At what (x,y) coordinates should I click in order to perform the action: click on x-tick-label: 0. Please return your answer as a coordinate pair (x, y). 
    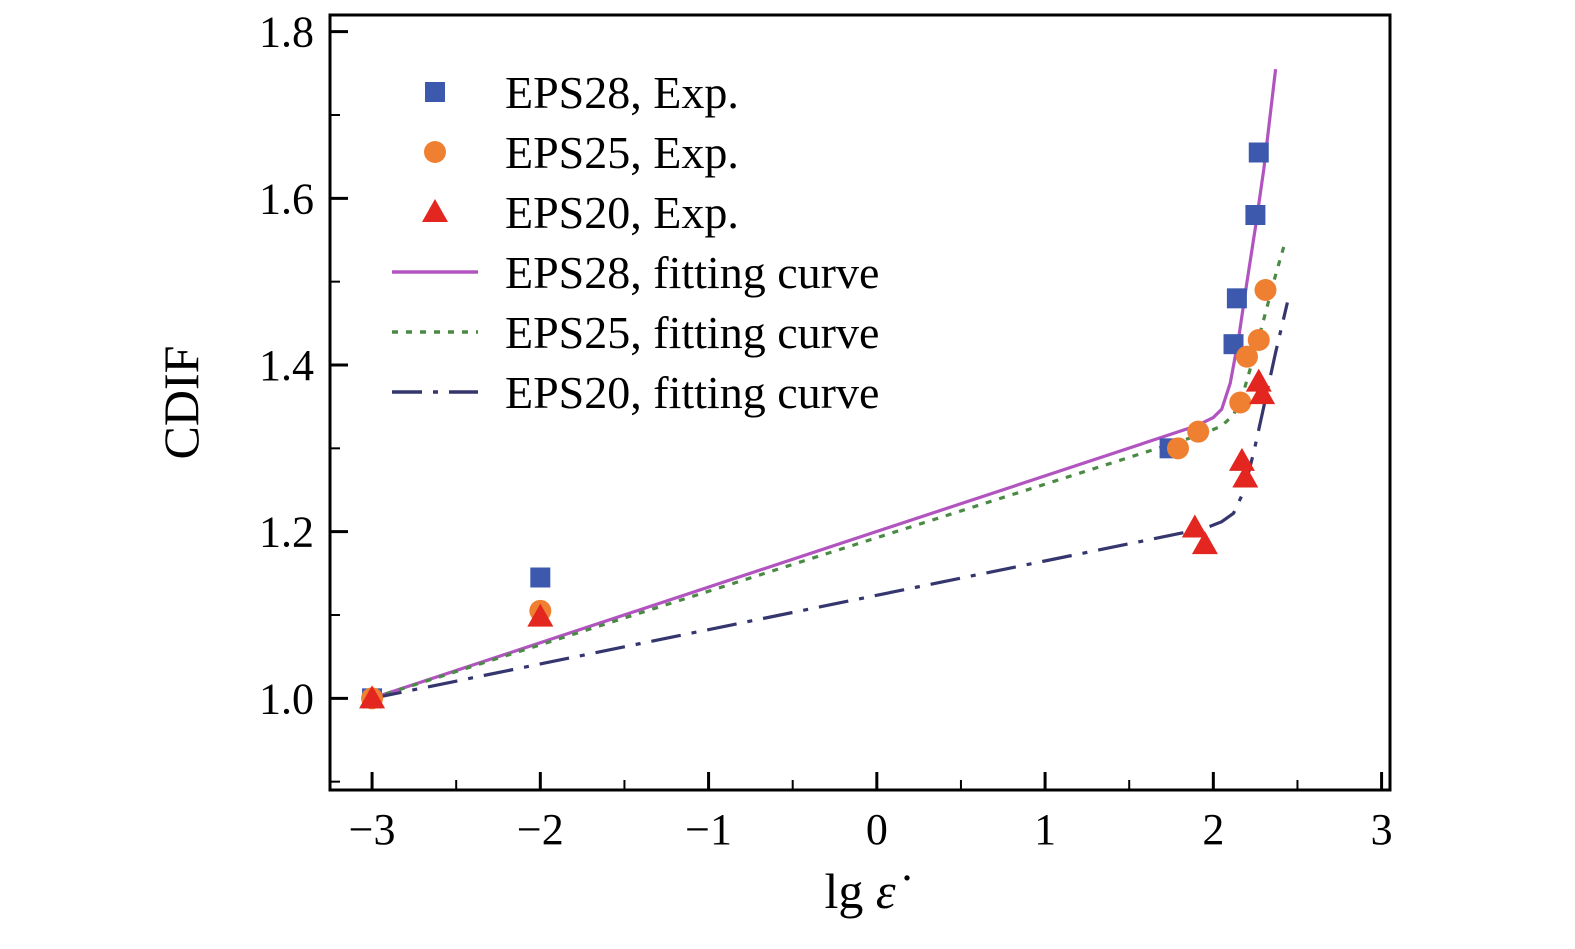
    Looking at the image, I should click on (877, 829).